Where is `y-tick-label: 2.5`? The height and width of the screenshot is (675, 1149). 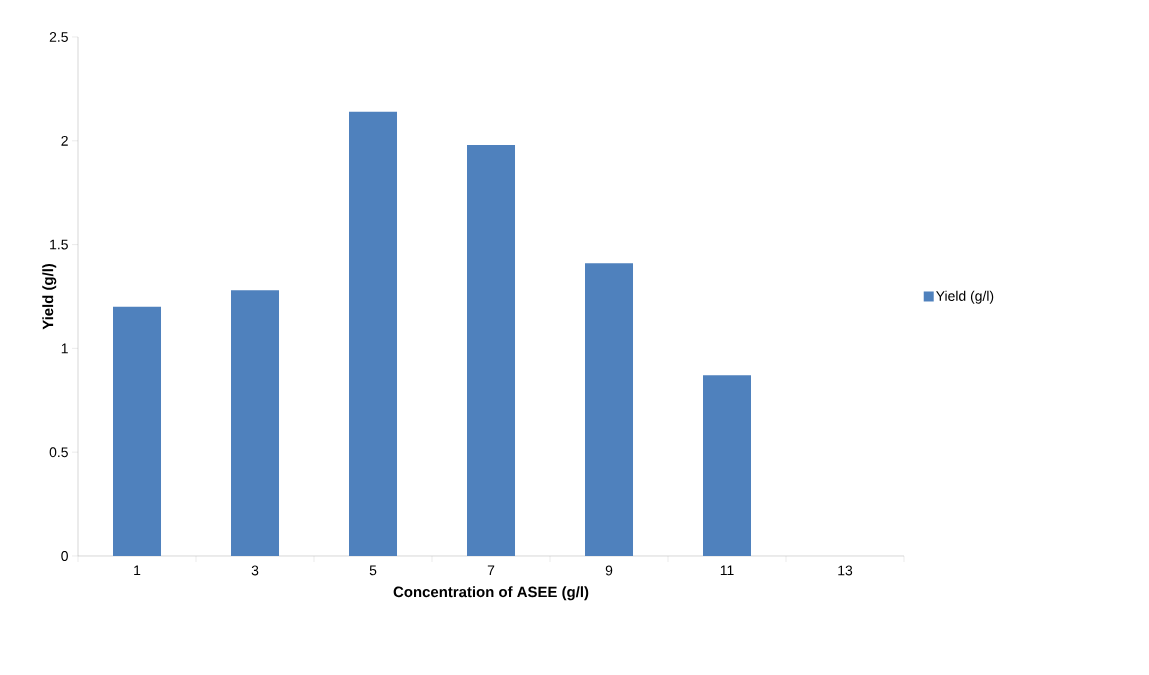
y-tick-label: 2.5 is located at coordinates (58, 37).